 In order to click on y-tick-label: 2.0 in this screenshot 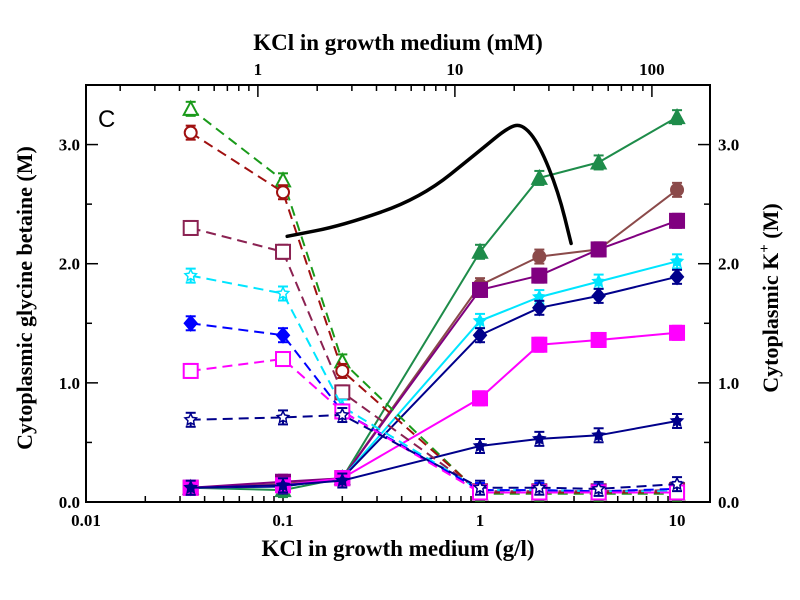, I will do `click(69, 264)`.